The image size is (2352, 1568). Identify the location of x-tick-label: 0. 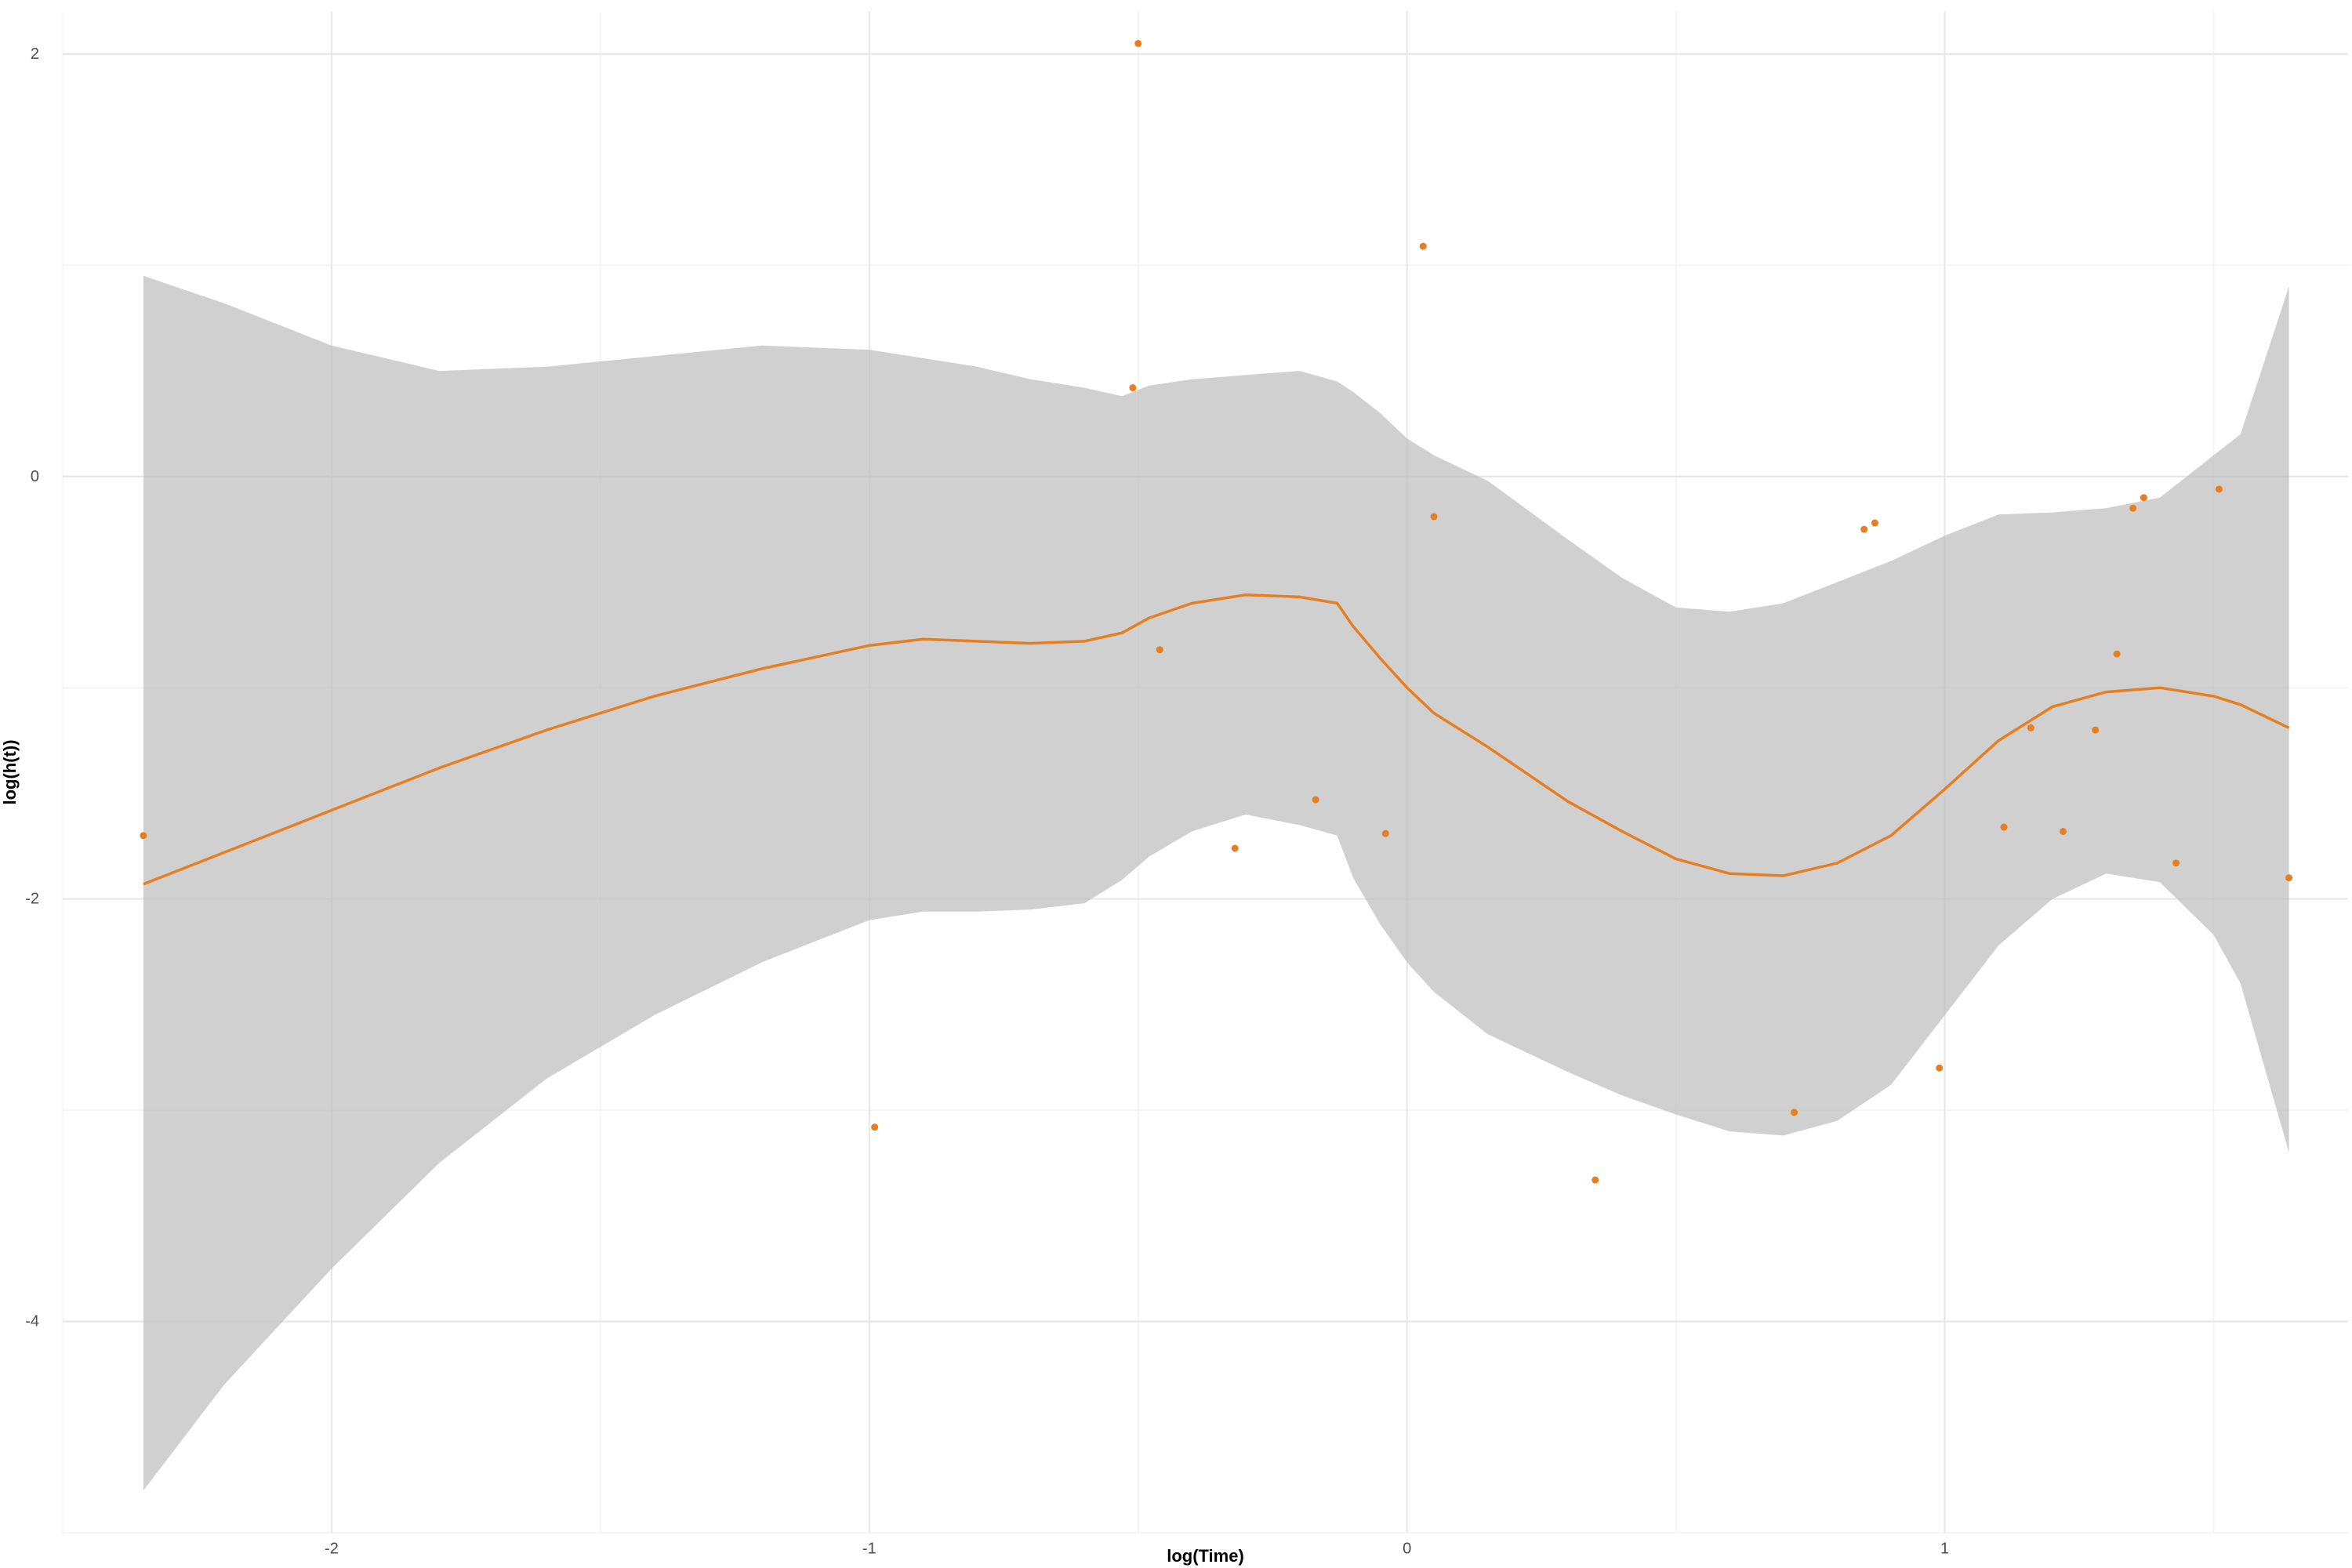
(1407, 1549).